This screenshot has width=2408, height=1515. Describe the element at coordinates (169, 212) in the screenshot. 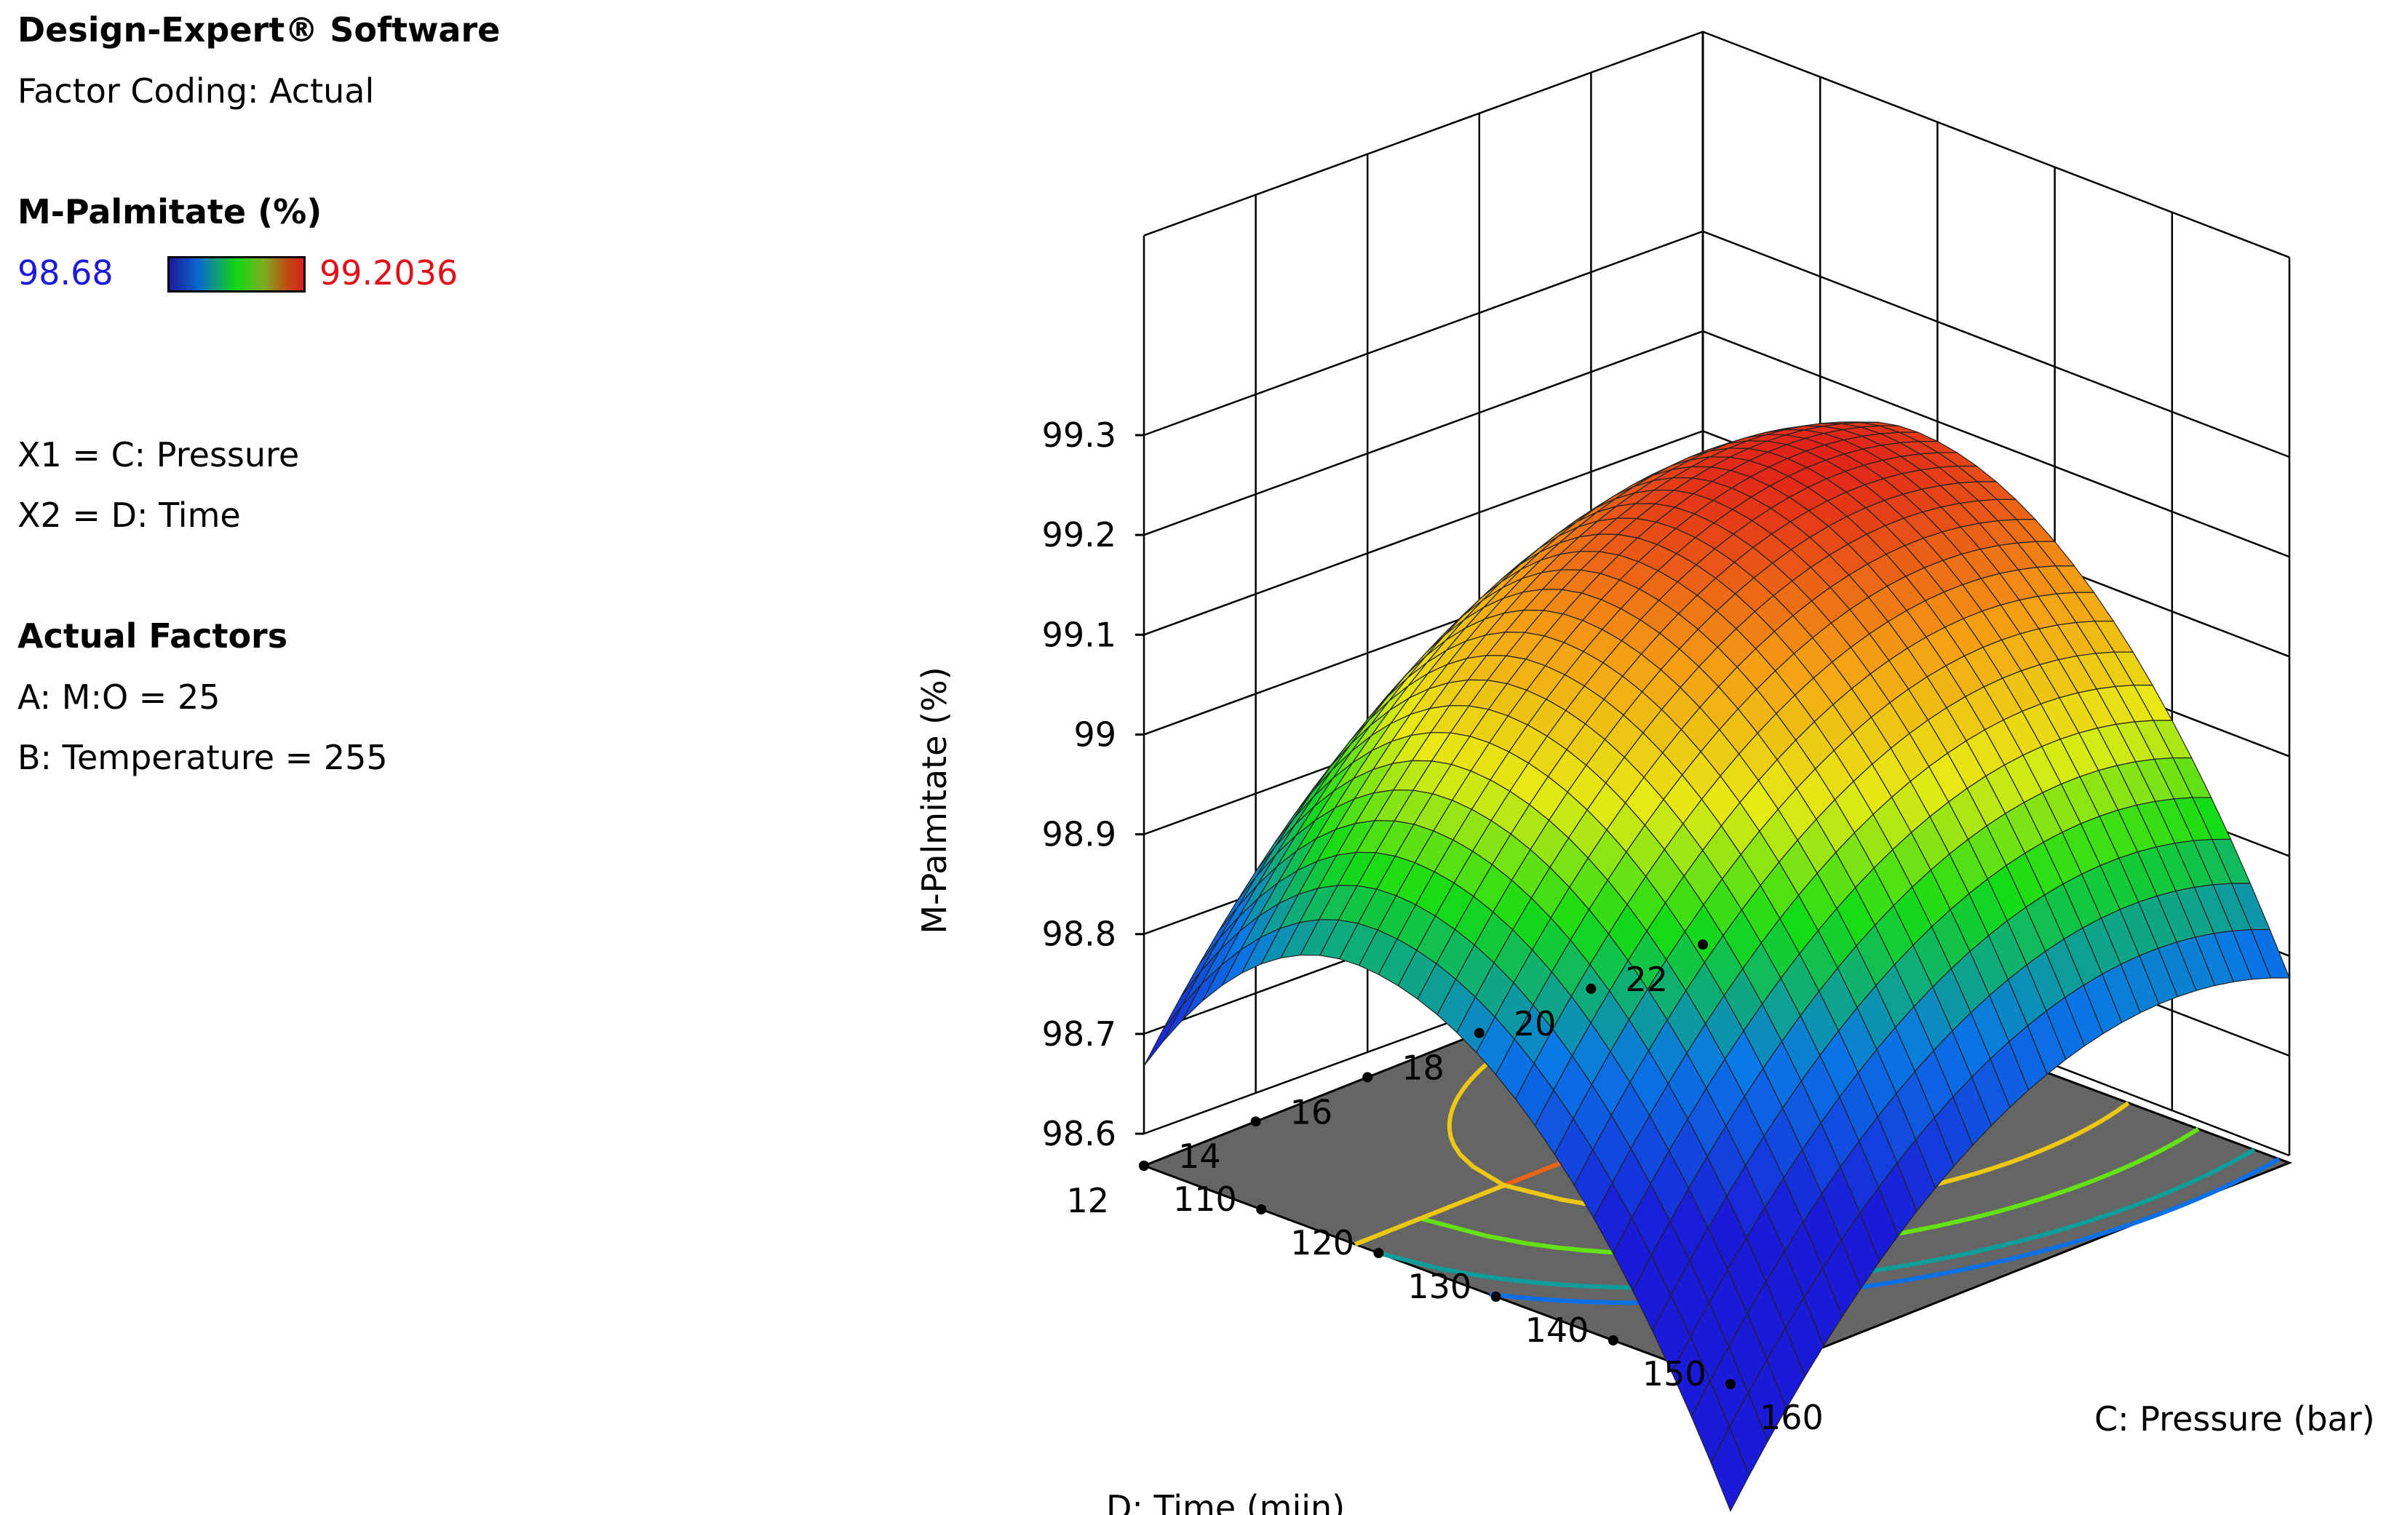

I see `response-title: M-Palmitate (%)` at that location.